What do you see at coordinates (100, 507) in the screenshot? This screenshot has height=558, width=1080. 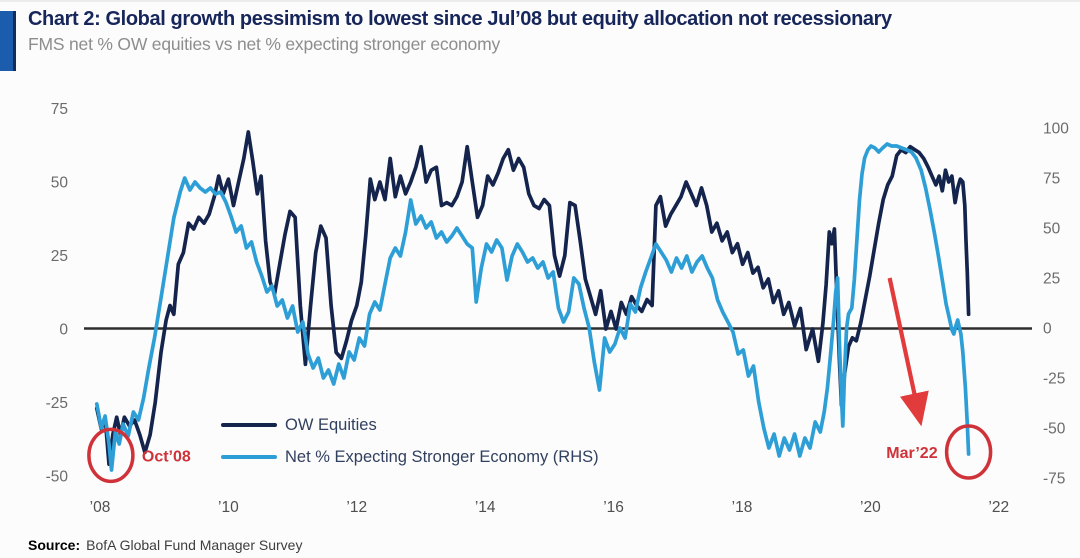 I see `x-axis-tick-label: ’08` at bounding box center [100, 507].